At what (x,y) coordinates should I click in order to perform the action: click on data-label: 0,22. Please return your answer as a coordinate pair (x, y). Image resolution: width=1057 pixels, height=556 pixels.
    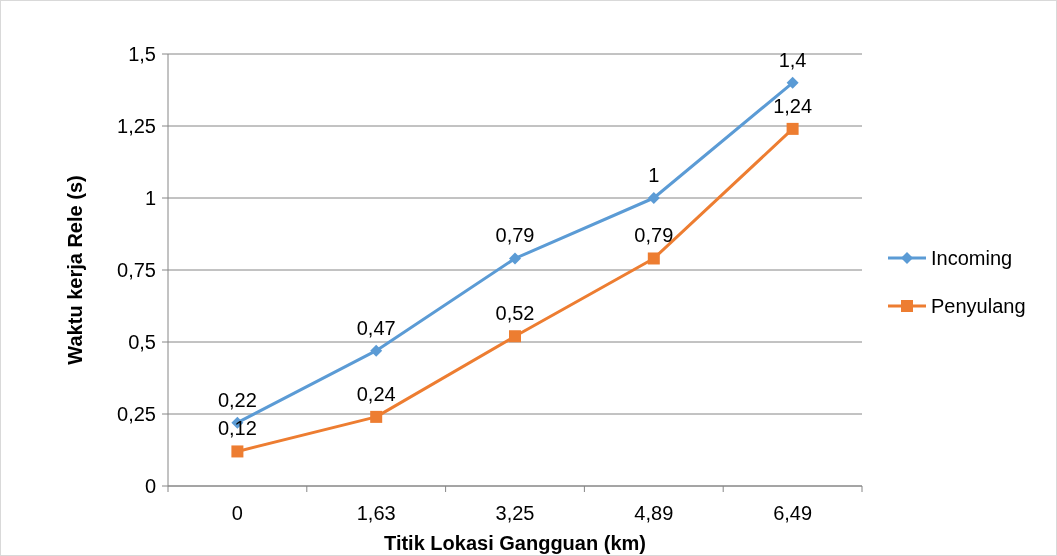
    Looking at the image, I should click on (237, 399).